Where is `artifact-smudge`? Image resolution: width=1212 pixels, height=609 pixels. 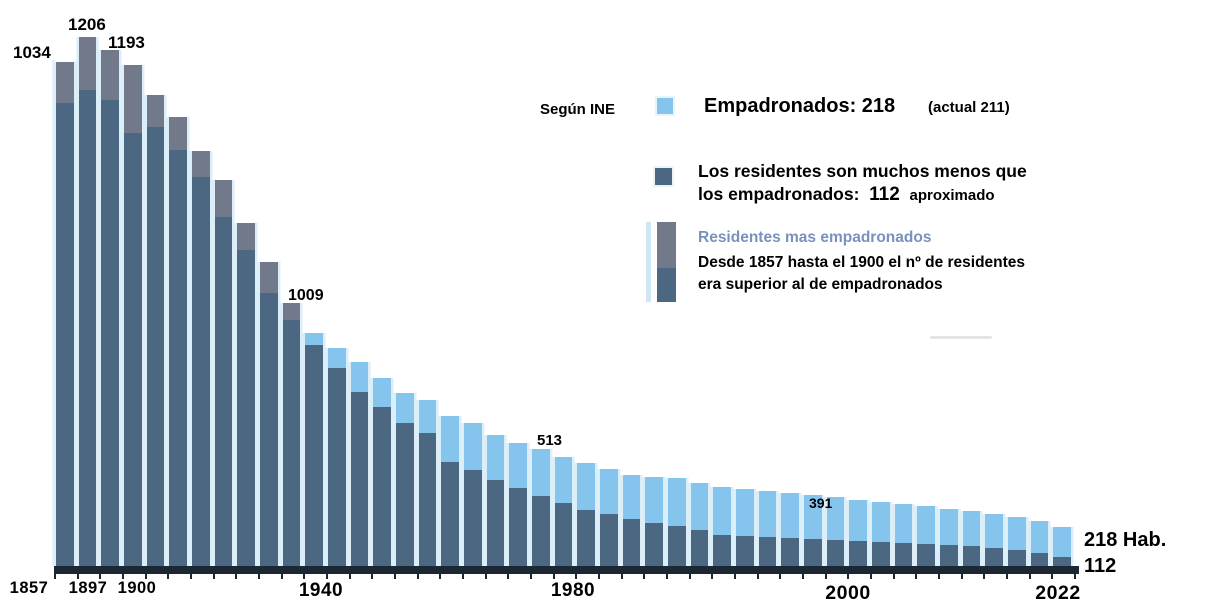
artifact-smudge is located at coordinates (961, 337).